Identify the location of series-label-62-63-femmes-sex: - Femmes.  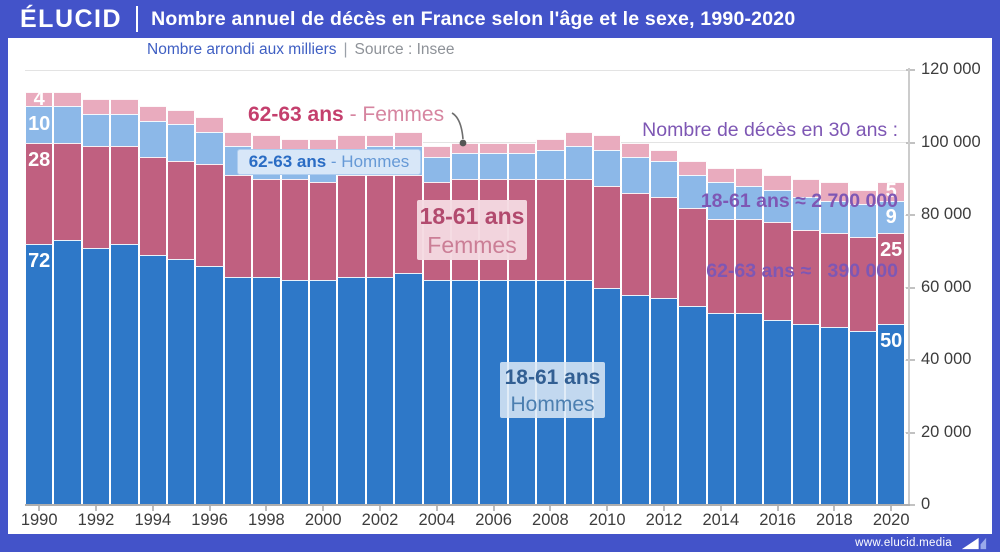
(394, 114).